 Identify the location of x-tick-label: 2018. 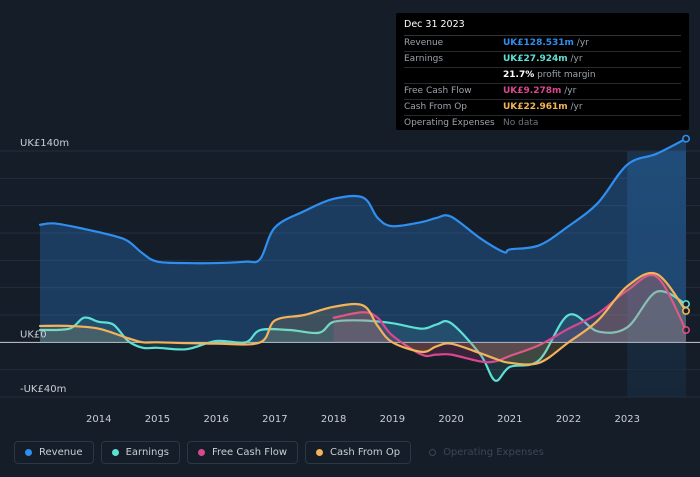
(333, 419).